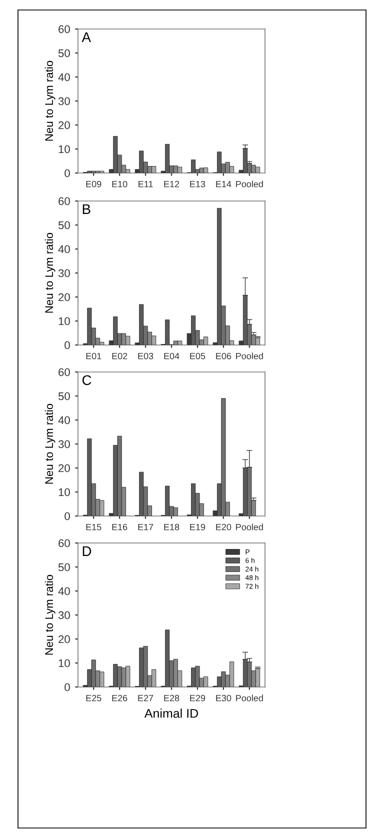  What do you see at coordinates (198, 356) in the screenshot?
I see `x-tick-label: E05` at bounding box center [198, 356].